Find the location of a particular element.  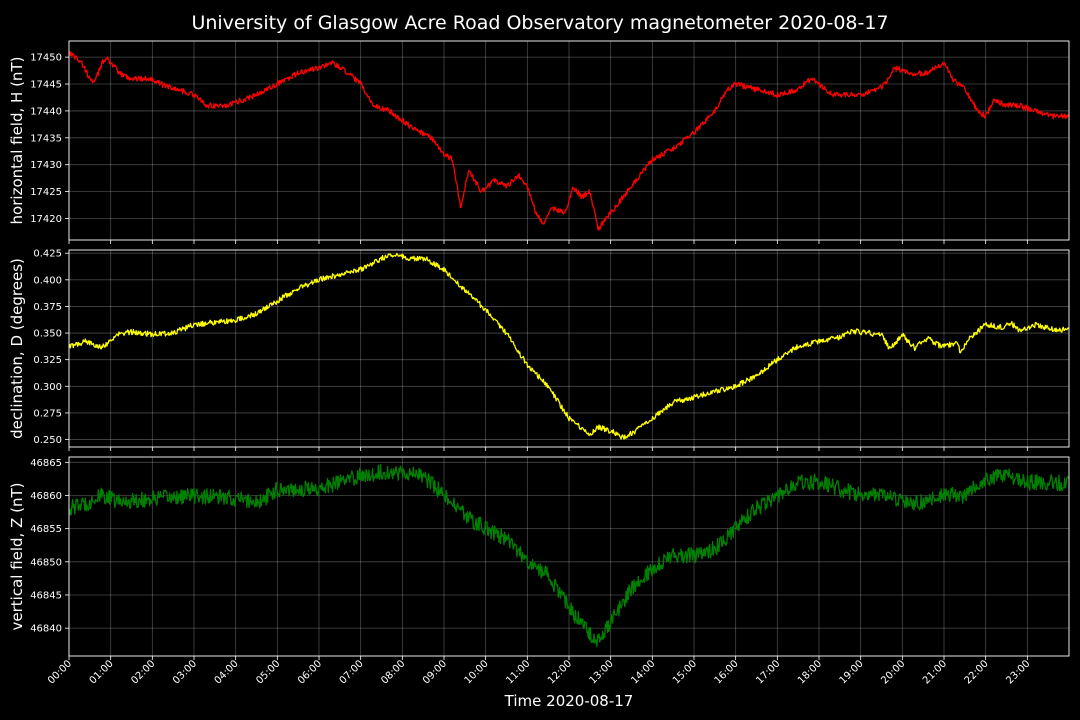

y-tick-label: 0.275 is located at coordinates (47, 413).